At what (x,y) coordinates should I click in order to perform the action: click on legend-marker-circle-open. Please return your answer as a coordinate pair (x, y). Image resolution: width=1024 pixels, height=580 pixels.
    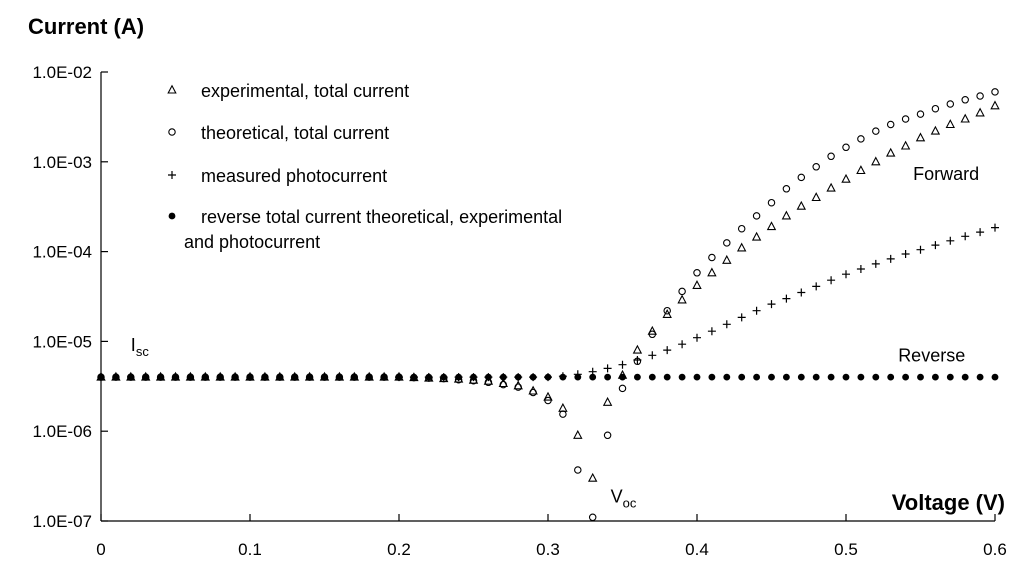
    Looking at the image, I should click on (172, 132).